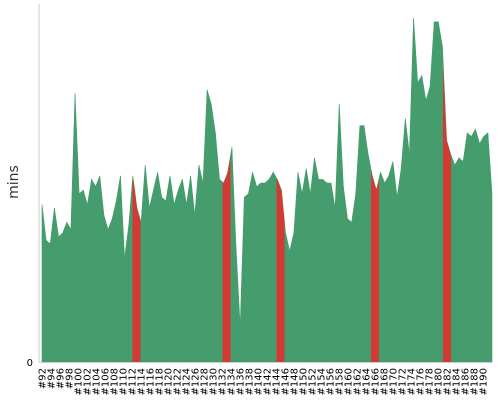 The height and width of the screenshot is (400, 500). Describe the element at coordinates (196, 381) in the screenshot. I see `x-tick-label: #126` at that location.